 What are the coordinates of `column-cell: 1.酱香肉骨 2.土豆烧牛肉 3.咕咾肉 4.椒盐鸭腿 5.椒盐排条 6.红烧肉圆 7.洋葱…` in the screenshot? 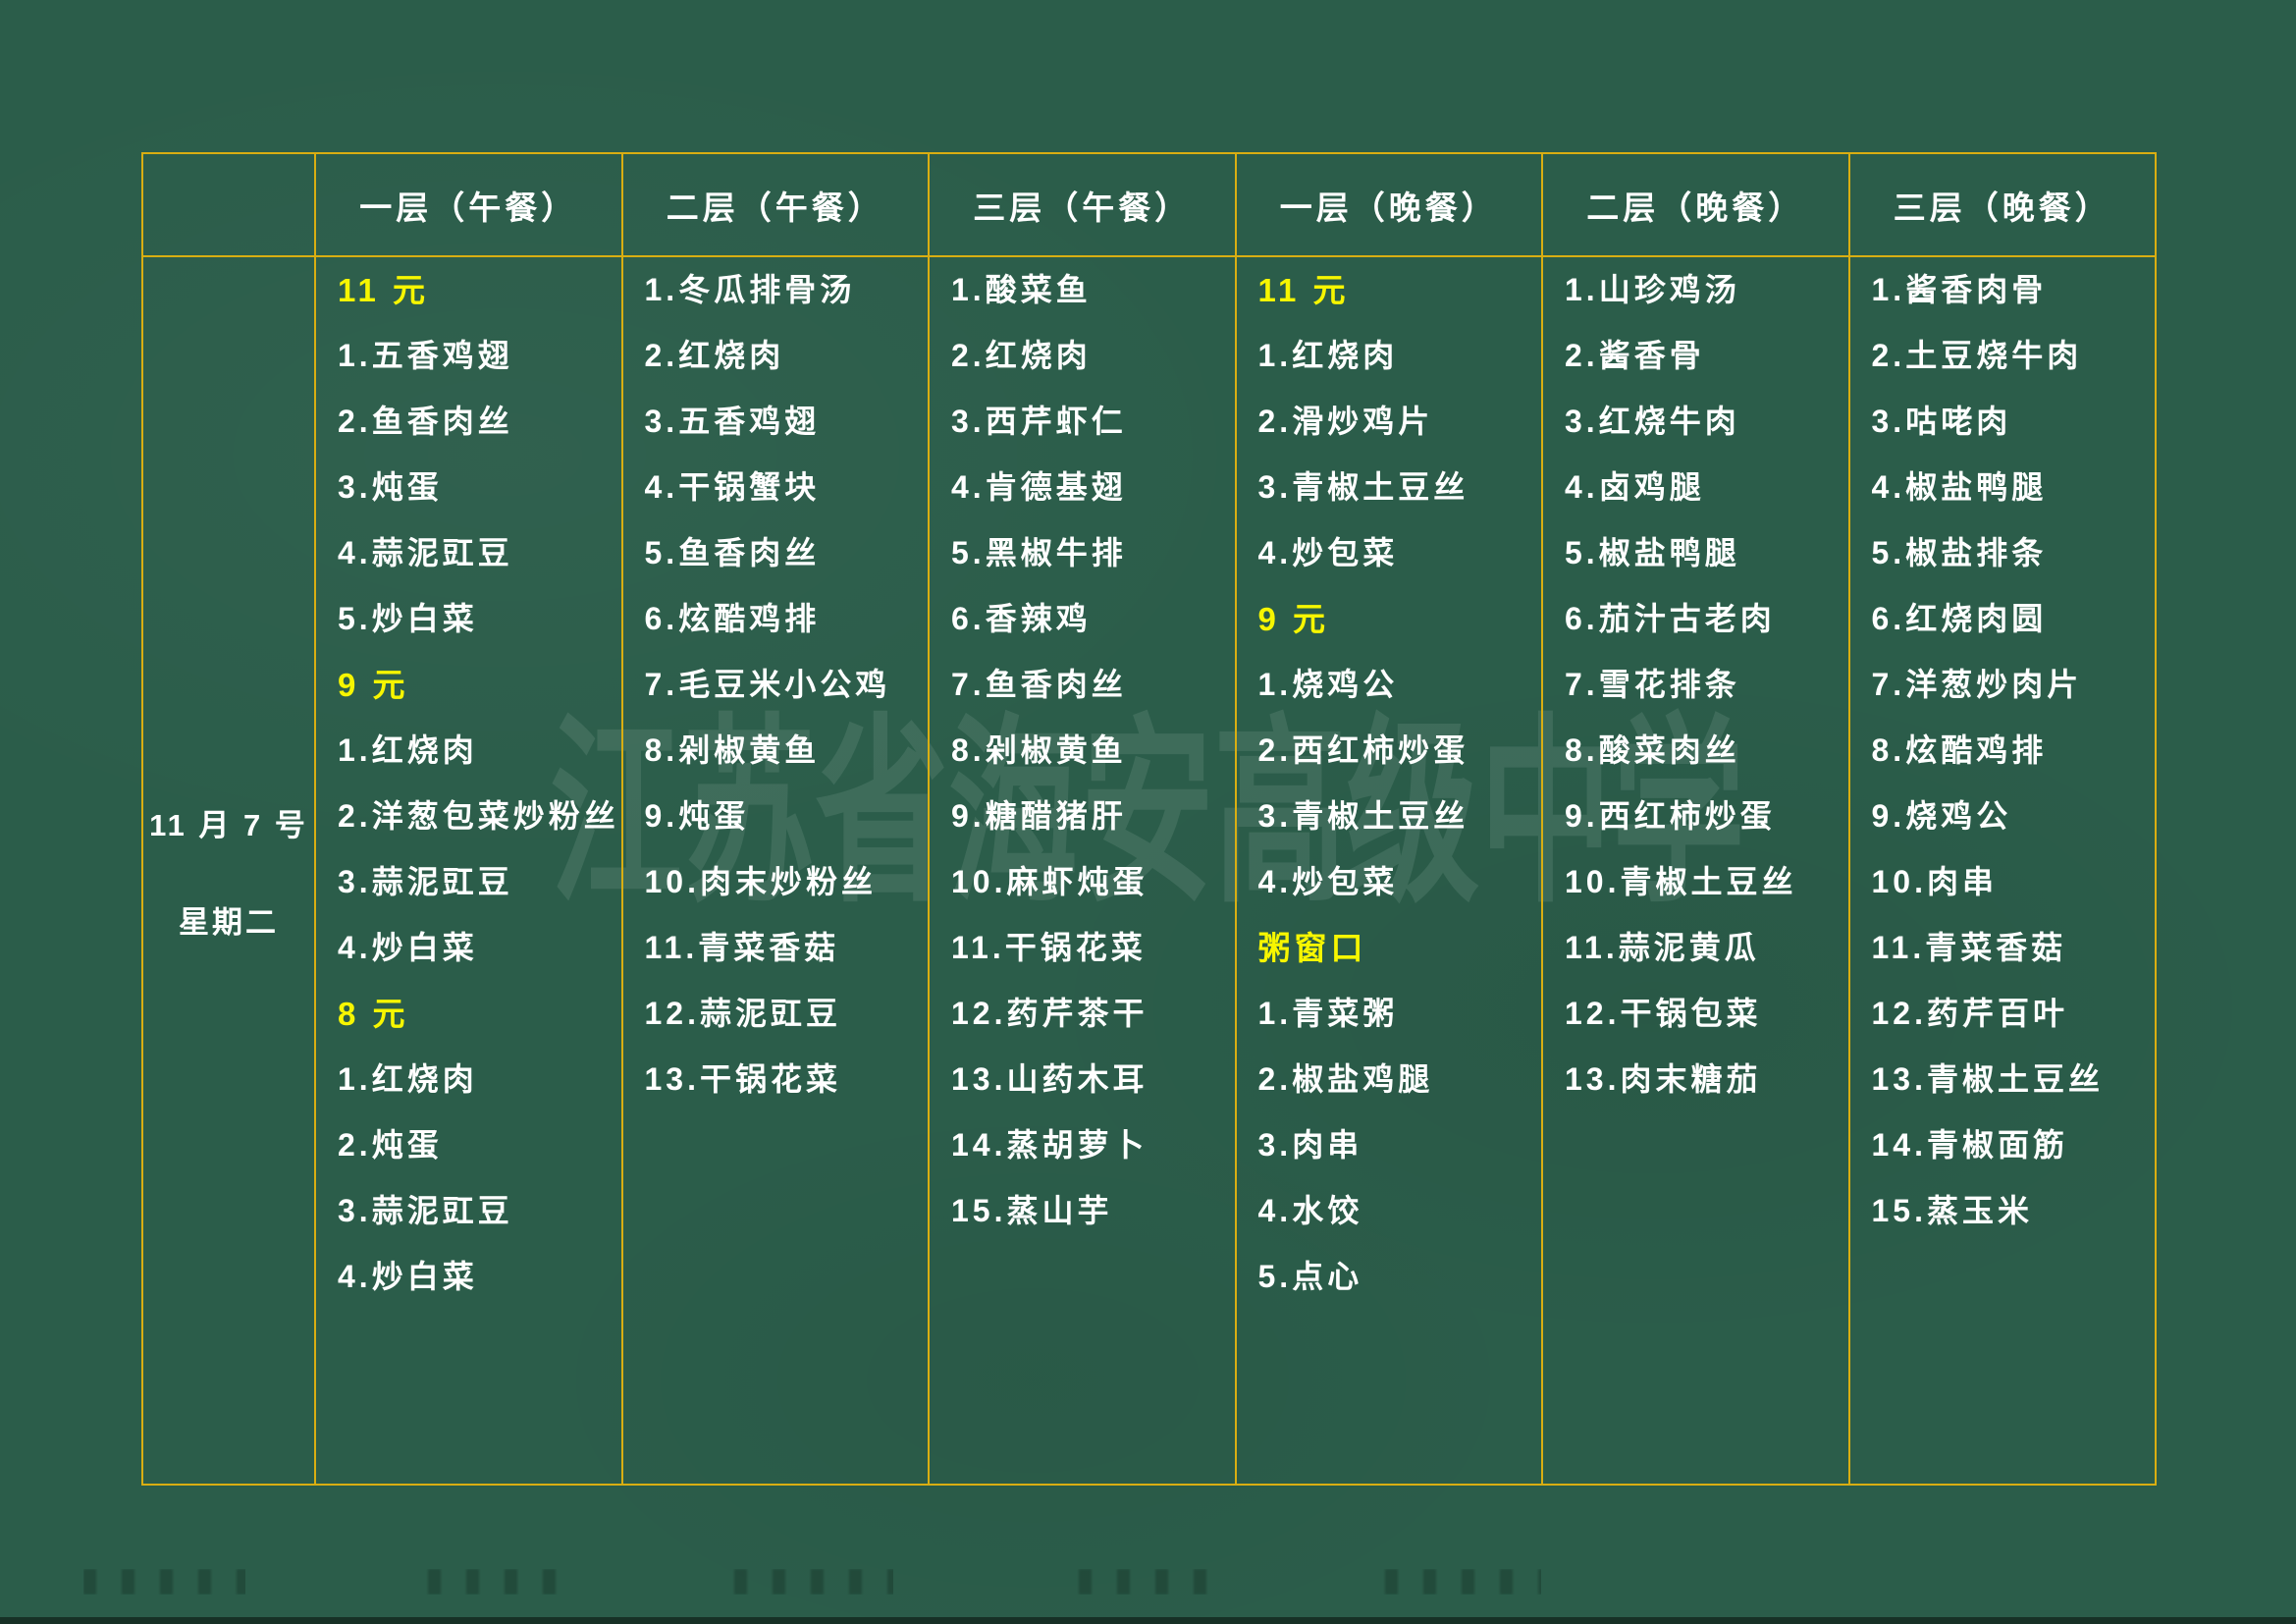 It's located at (2001, 870).